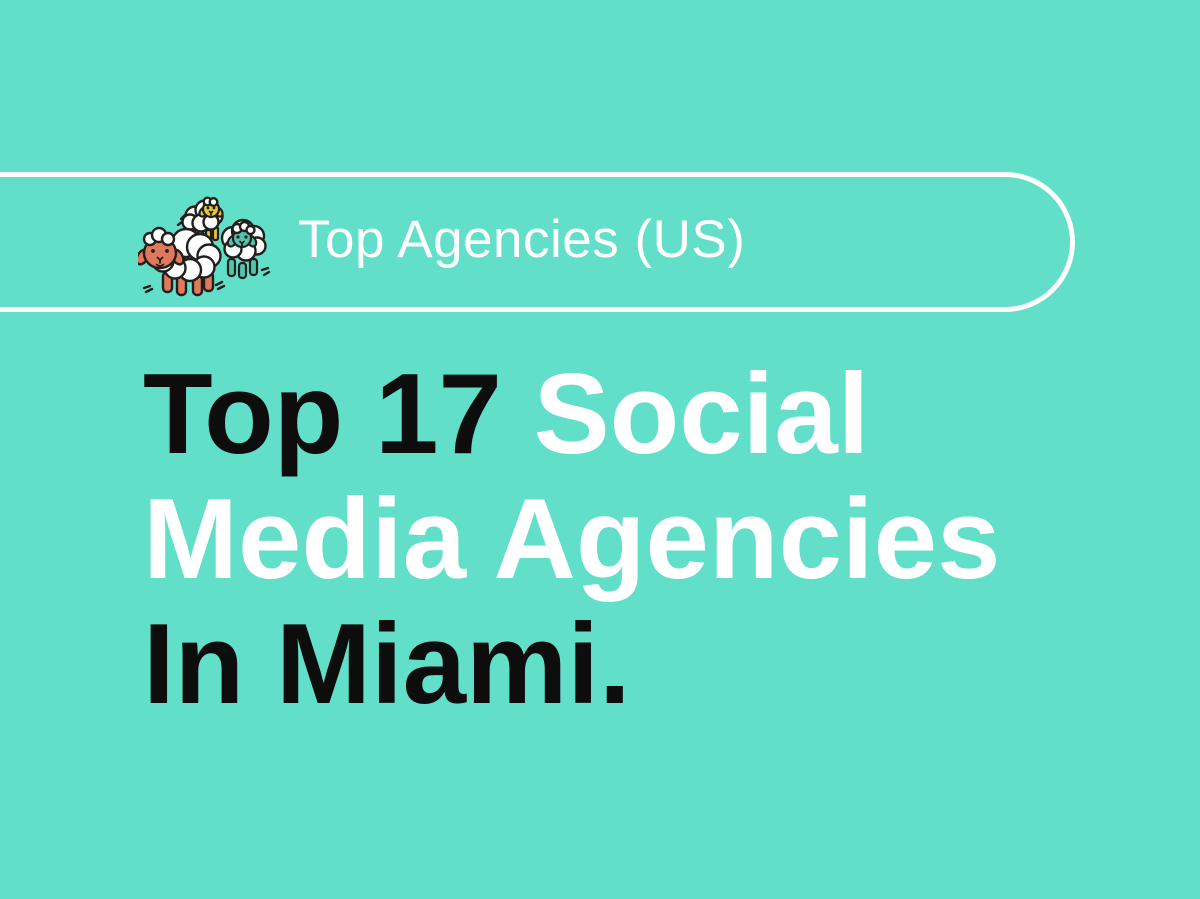  I want to click on title-line1-white: Social, so click(701, 414).